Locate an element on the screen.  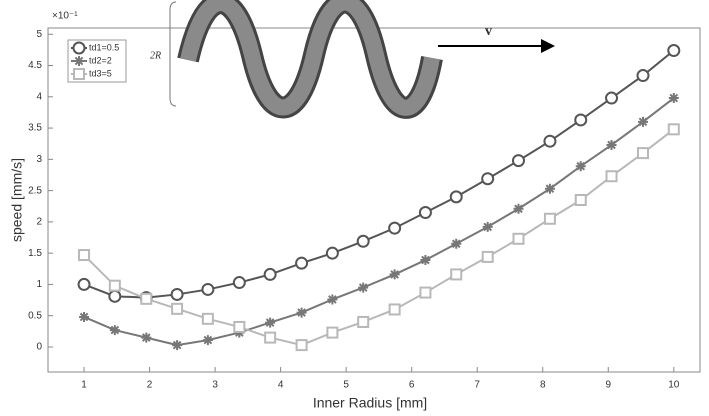
y-tick-label: 5 is located at coordinates (39, 34).